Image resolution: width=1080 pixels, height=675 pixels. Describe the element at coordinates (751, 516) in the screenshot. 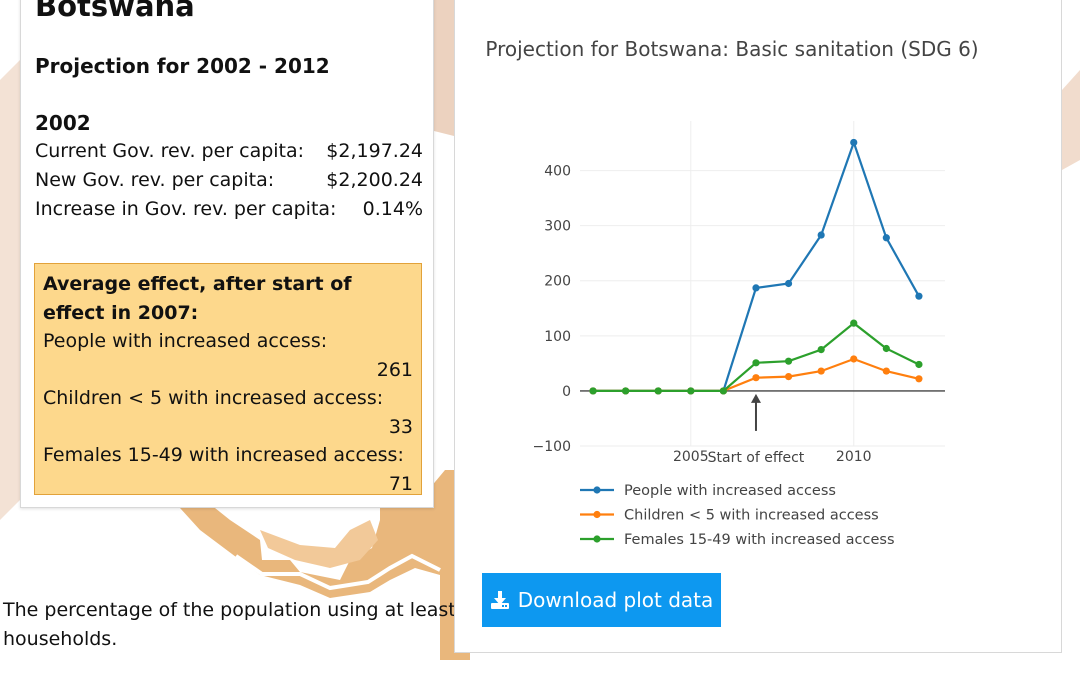

I see `legend-label: Children < 5 with increased access` at that location.